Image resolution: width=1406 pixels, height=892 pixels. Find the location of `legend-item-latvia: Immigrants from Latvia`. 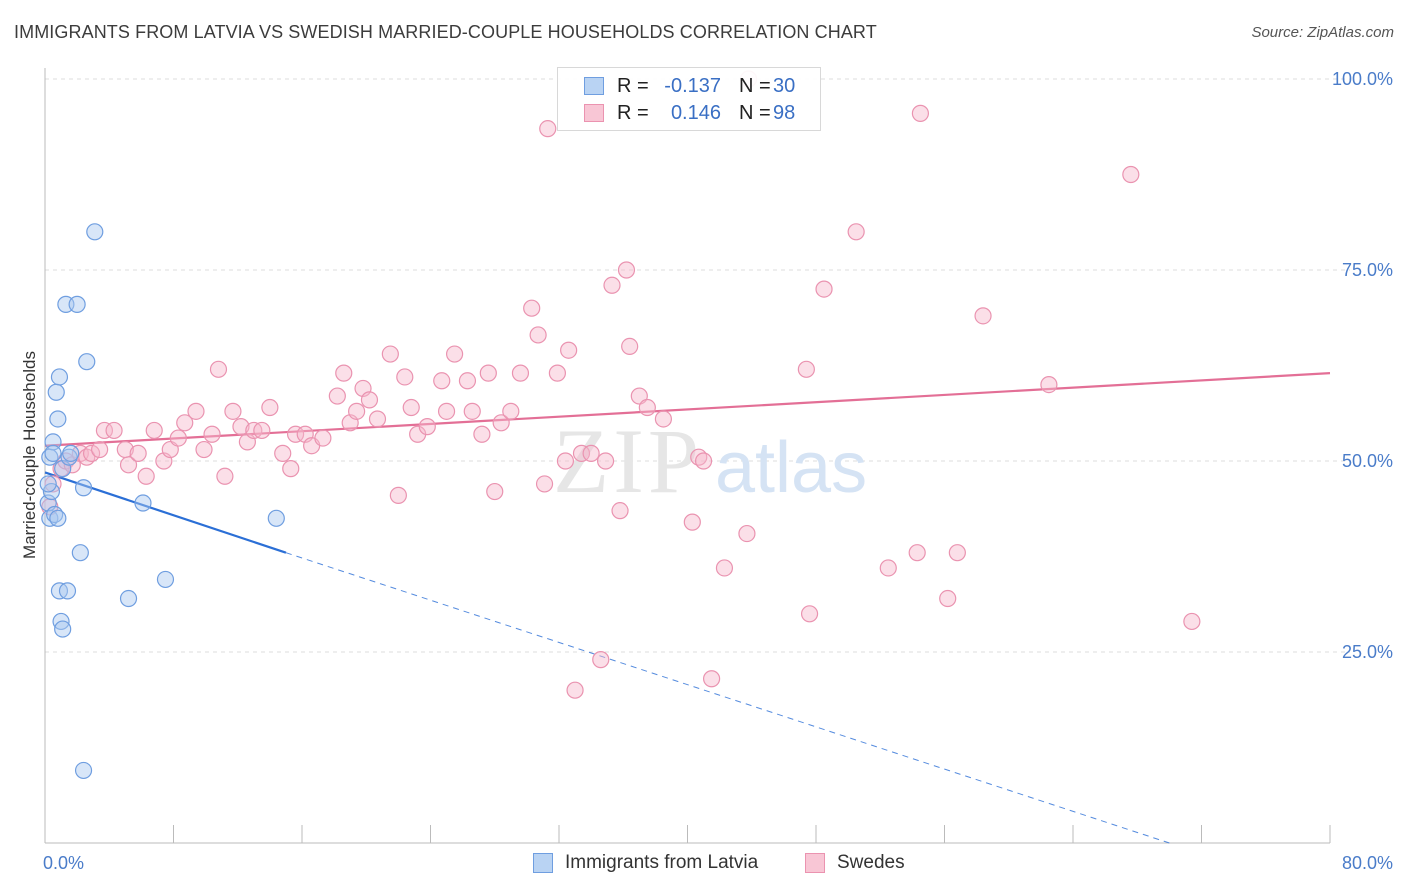

legend-item-latvia: Immigrants from Latvia is located at coordinates (645, 863).